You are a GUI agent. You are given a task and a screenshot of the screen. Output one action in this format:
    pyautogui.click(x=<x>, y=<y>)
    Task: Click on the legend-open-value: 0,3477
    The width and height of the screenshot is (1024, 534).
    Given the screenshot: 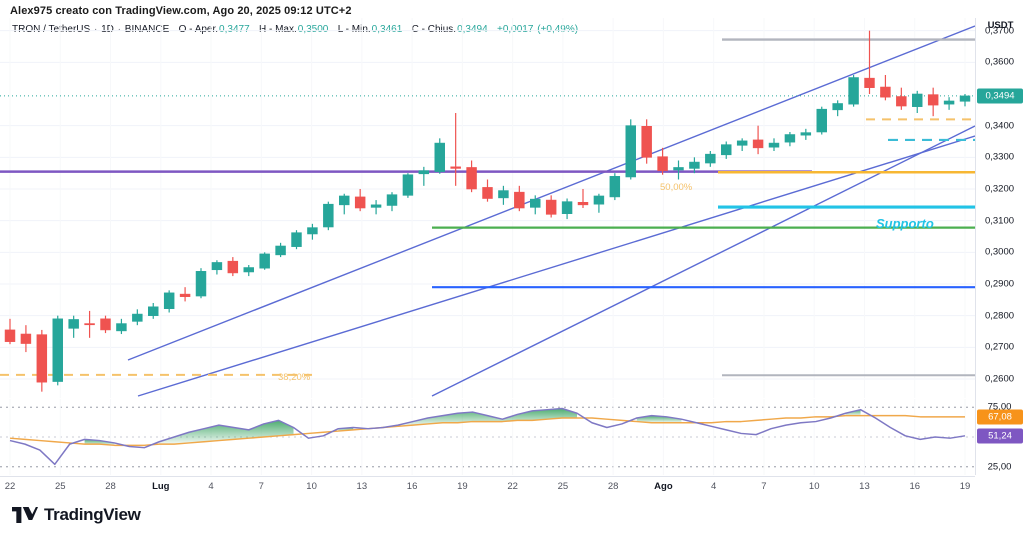 What is the action you would take?
    pyautogui.click(x=234, y=29)
    